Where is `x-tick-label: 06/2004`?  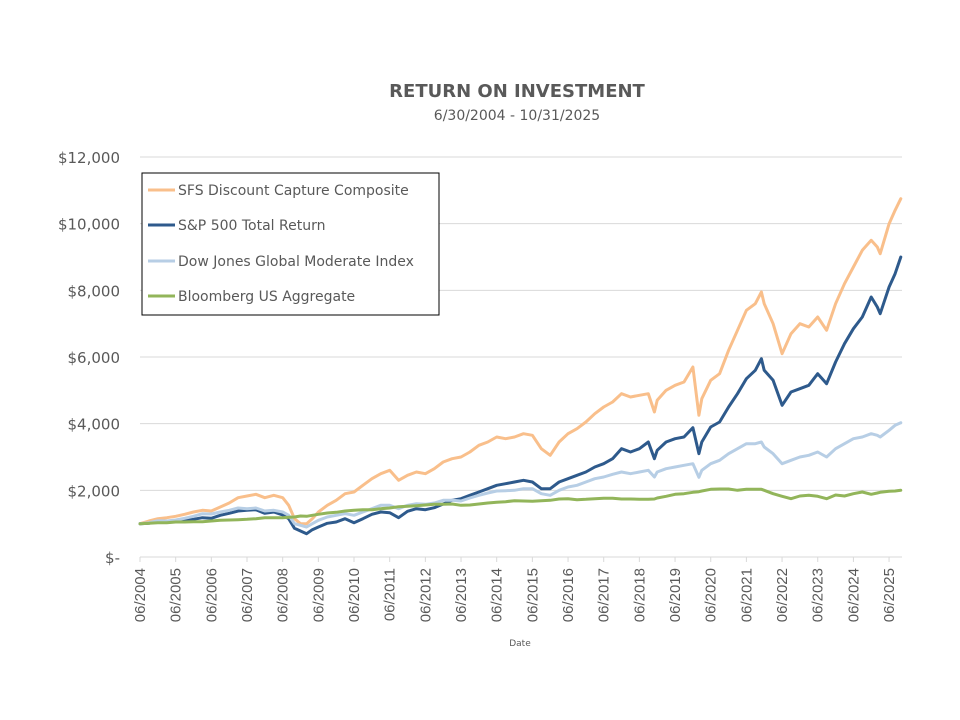
x-tick-label: 06/2004 is located at coordinates (140, 595).